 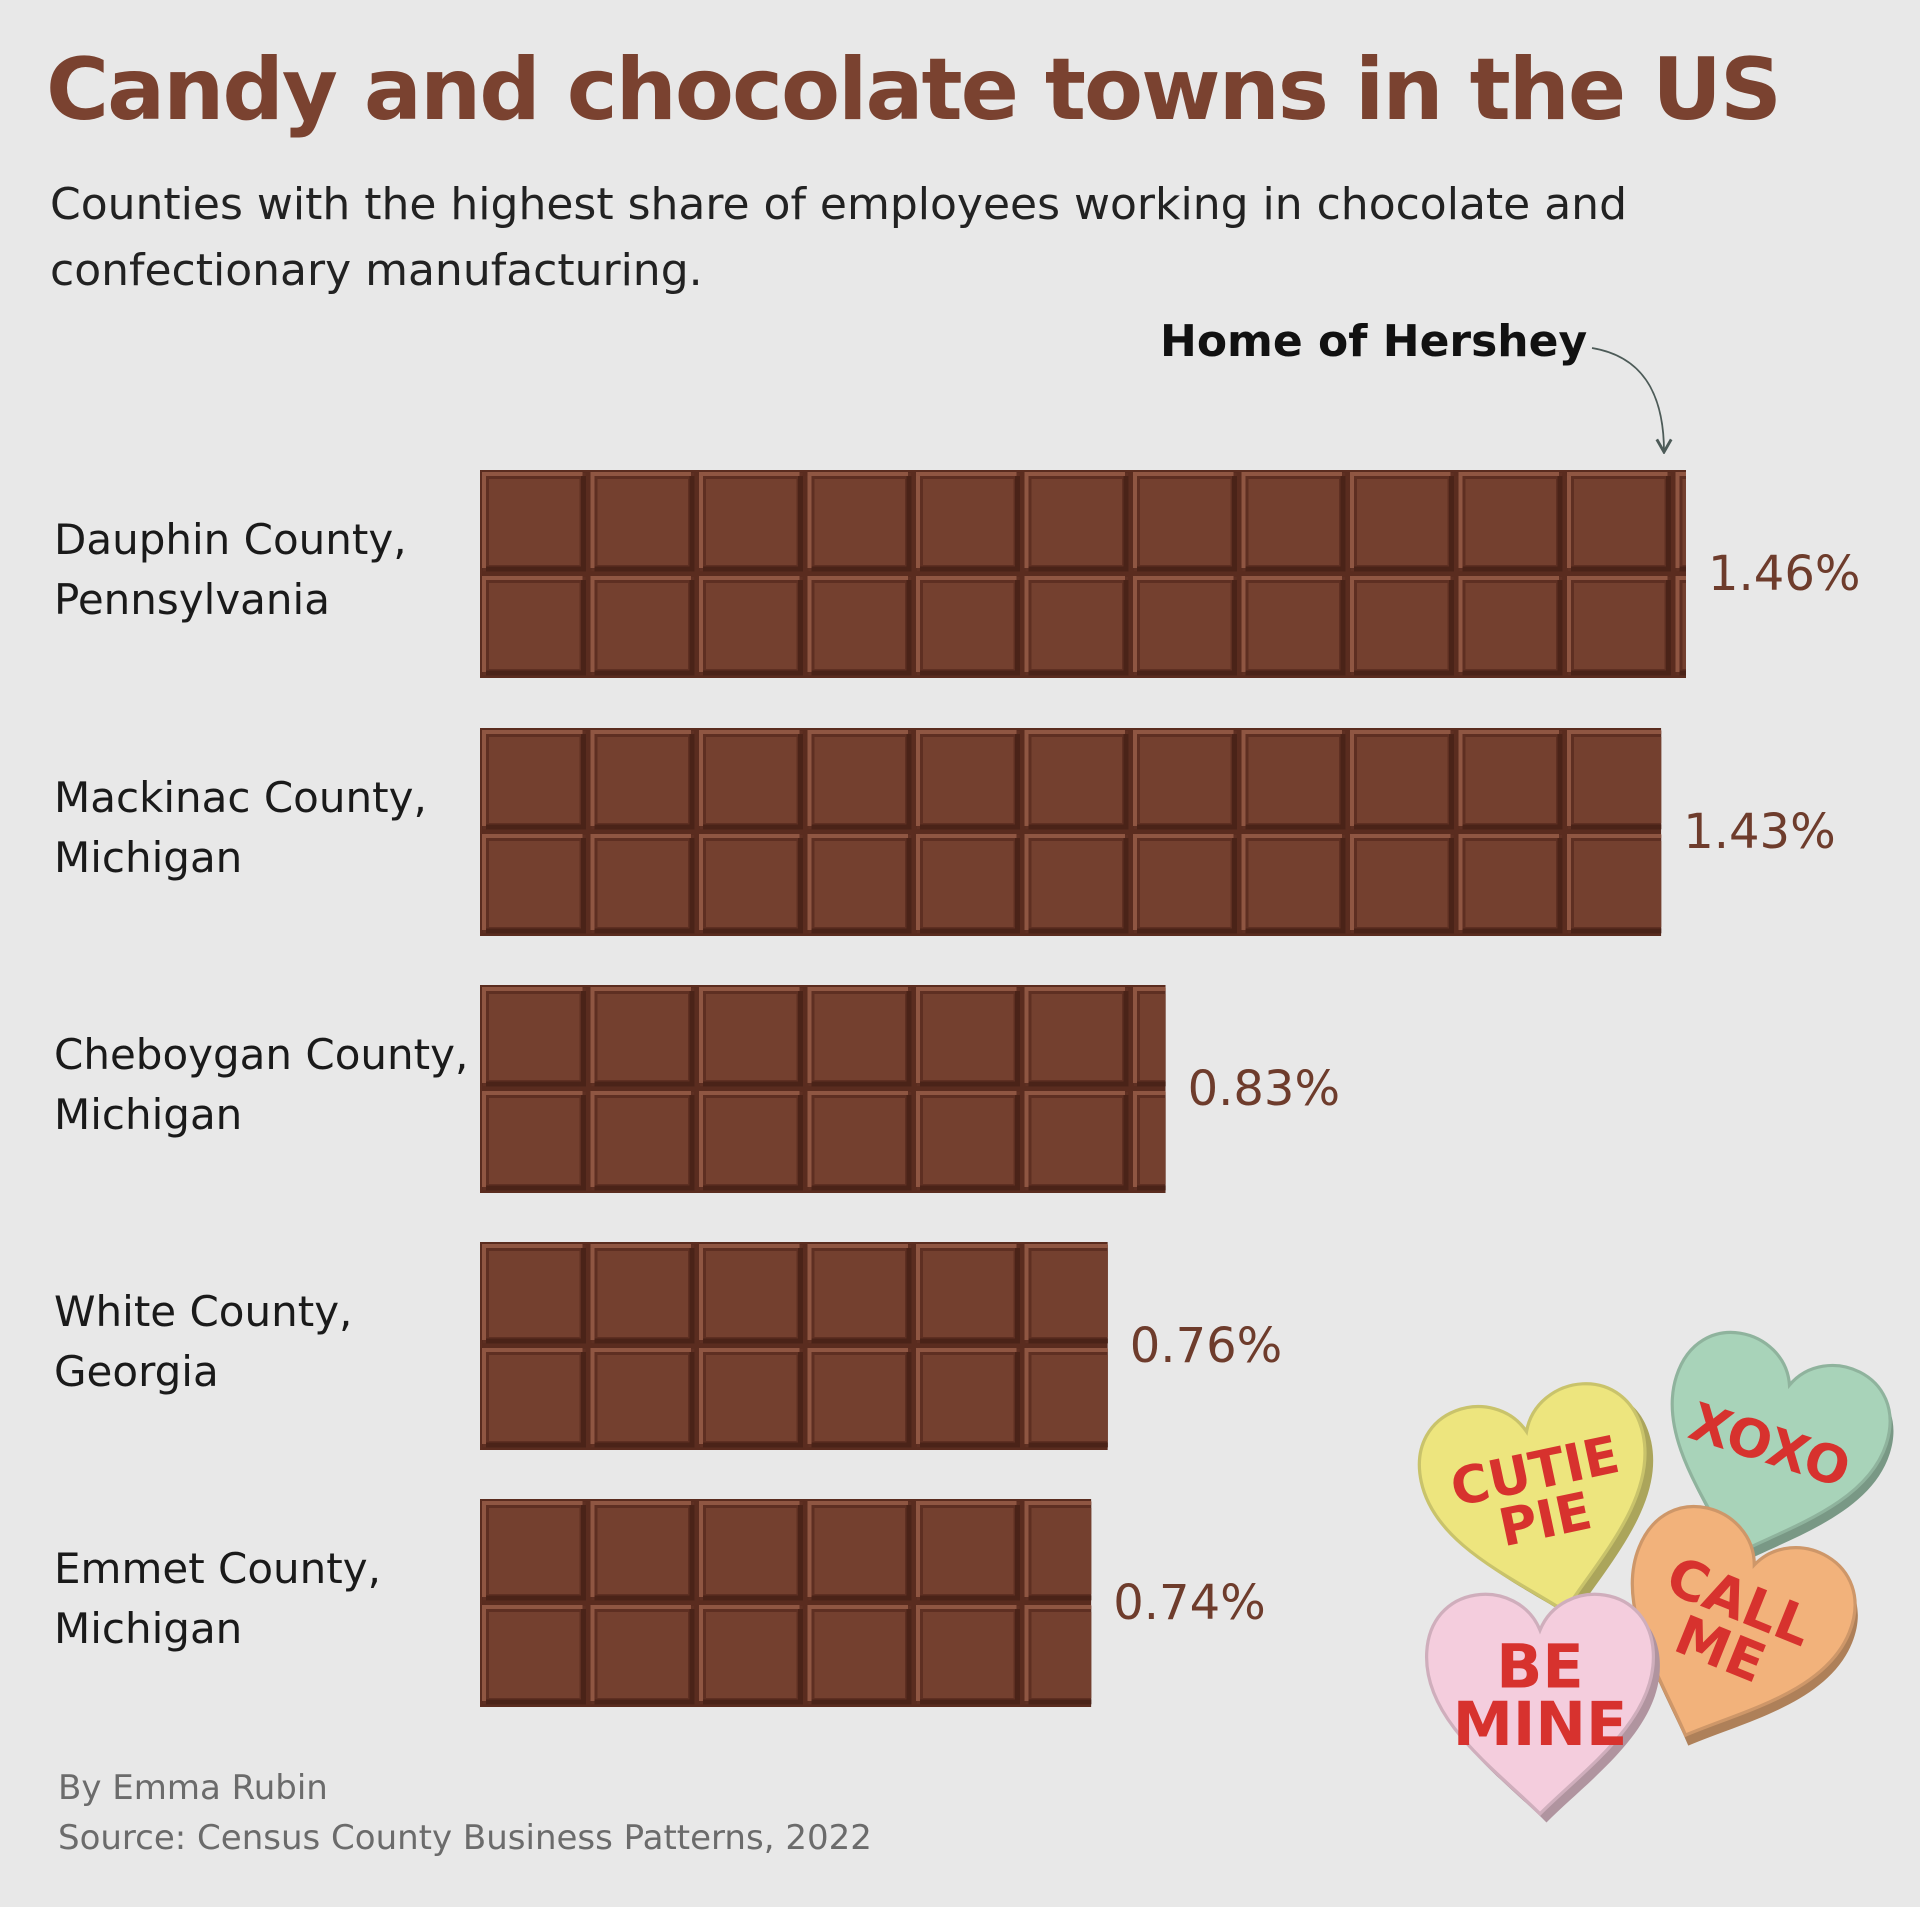 I want to click on candy-heart-icon: XOXO, so click(x=1782, y=1448).